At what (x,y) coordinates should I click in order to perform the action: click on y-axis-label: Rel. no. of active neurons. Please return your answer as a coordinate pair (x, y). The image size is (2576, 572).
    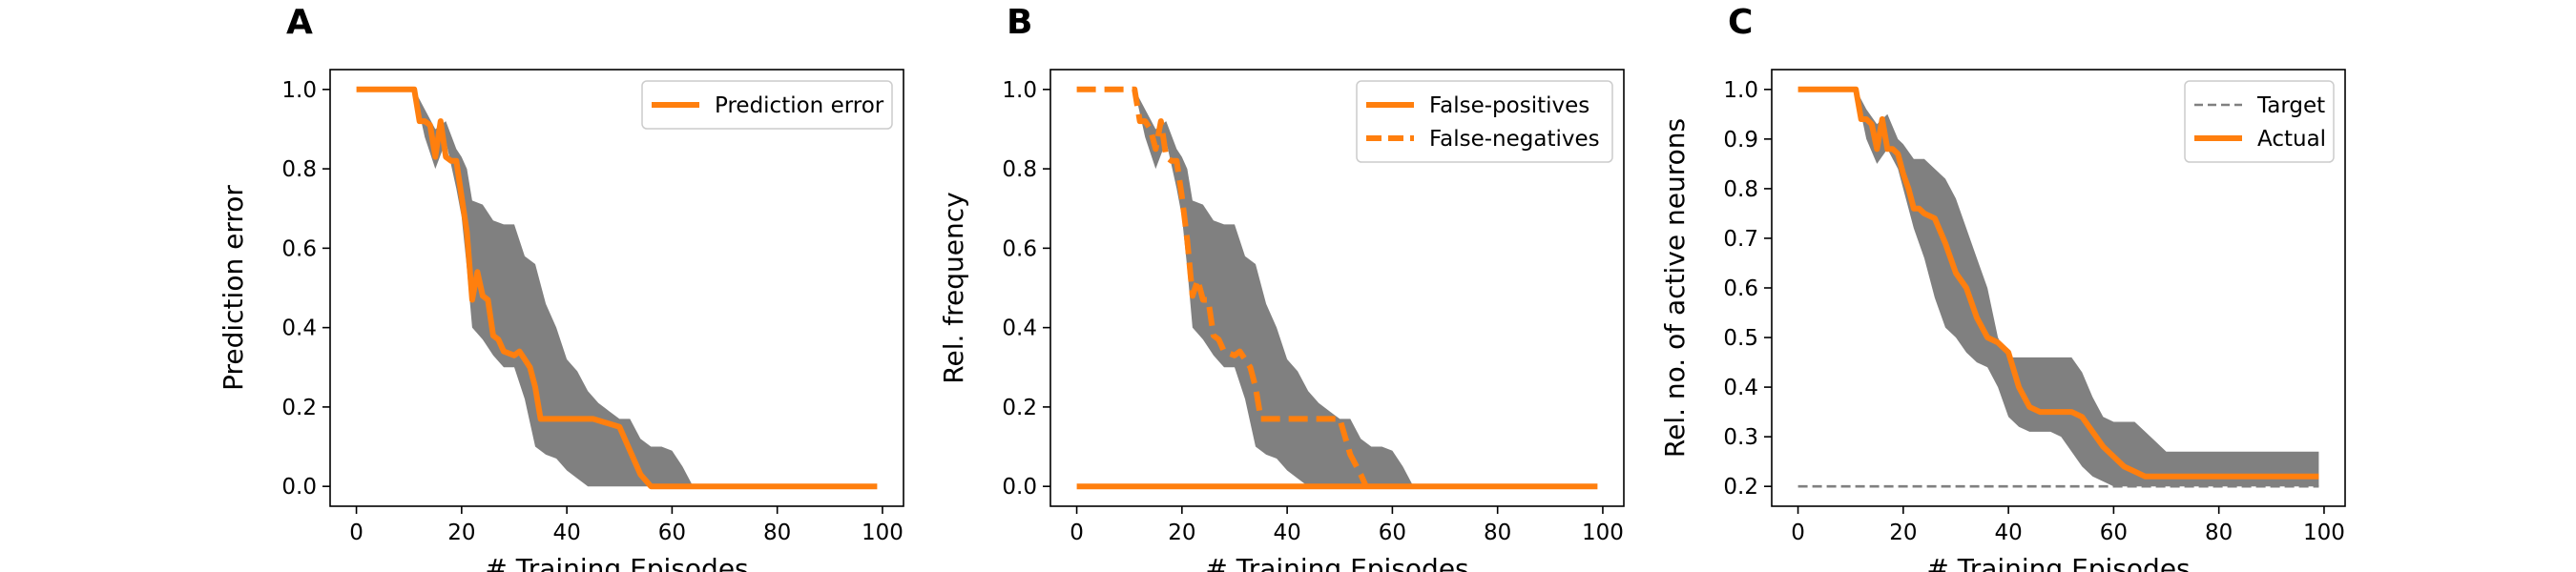
    Looking at the image, I should click on (1675, 288).